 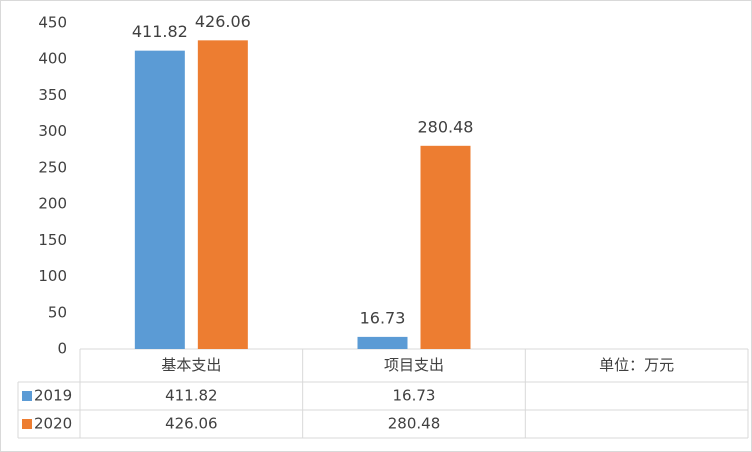 What do you see at coordinates (414, 365) in the screenshot?
I see `x-tick-label: 项目支出` at bounding box center [414, 365].